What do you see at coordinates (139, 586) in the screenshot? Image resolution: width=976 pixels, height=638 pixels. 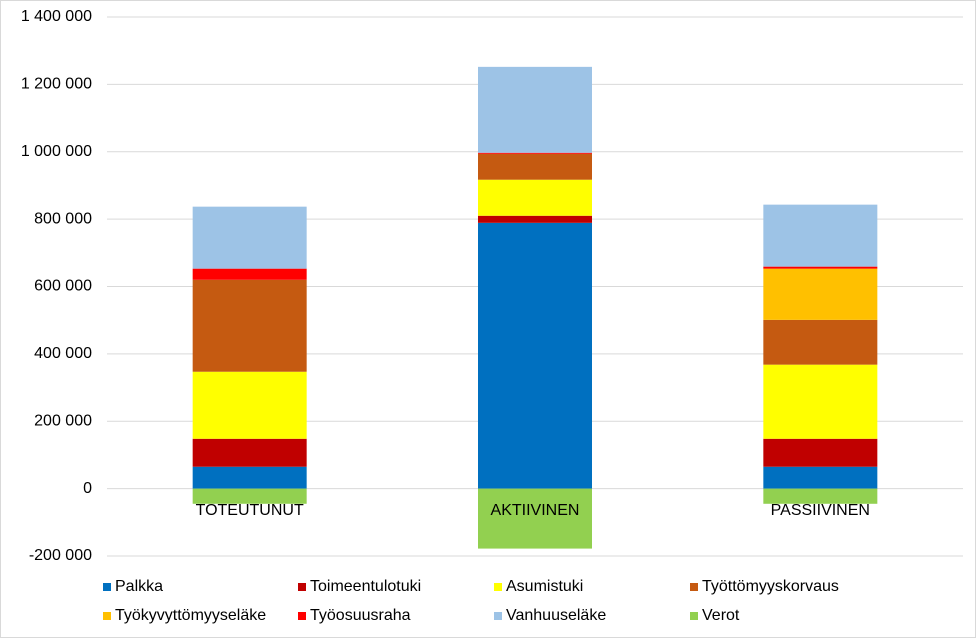 I see `legend-label: Palkka` at bounding box center [139, 586].